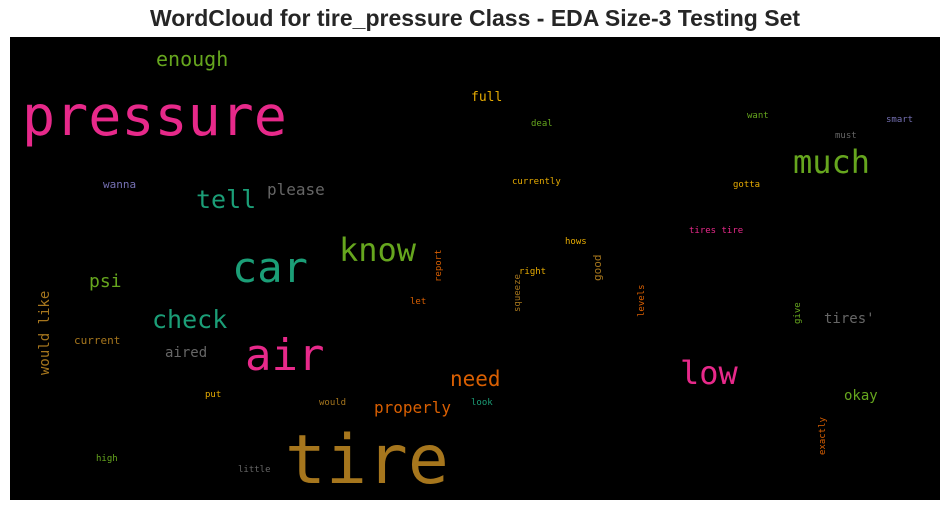 The image size is (950, 511). Describe the element at coordinates (849, 319) in the screenshot. I see `word-tires: tires'` at that location.